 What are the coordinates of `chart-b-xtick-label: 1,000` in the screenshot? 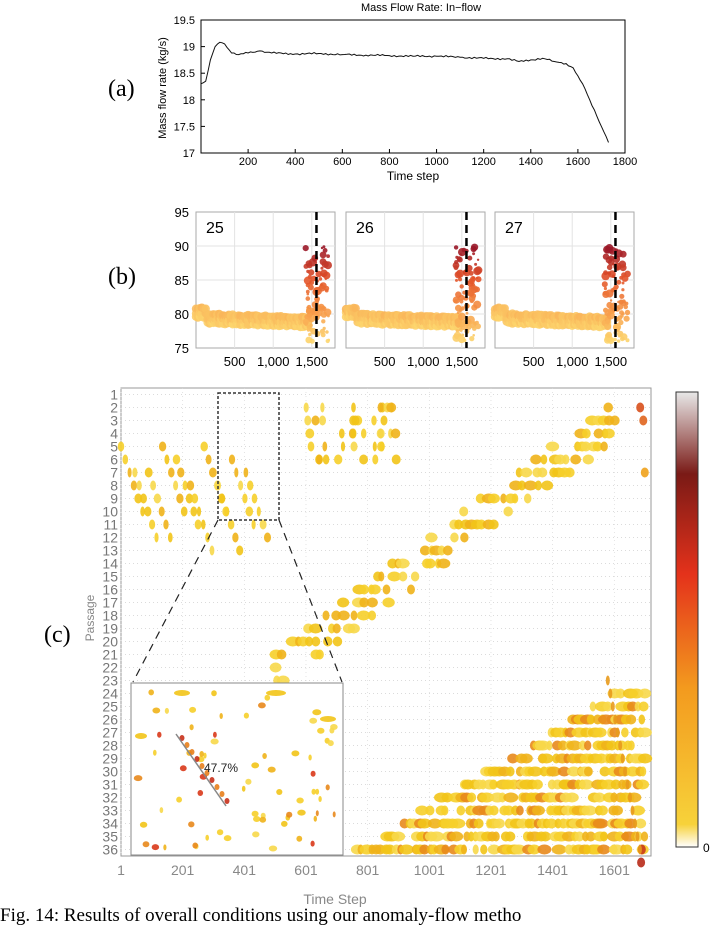 It's located at (273, 361).